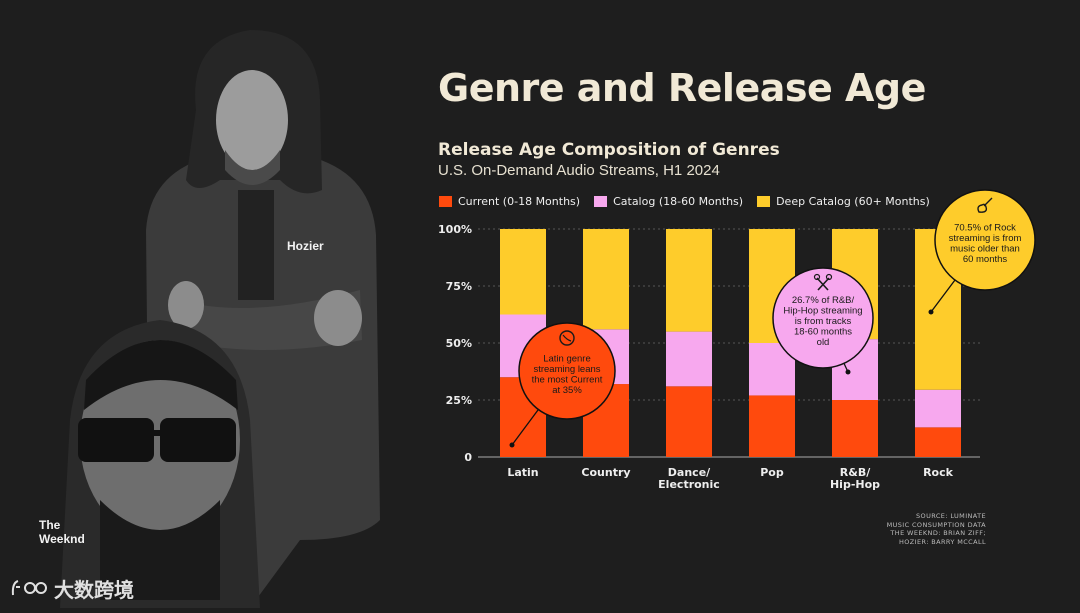 This screenshot has height=613, width=1080. I want to click on legend-label-catalog: Catalog (18-60 Months), so click(678, 201).